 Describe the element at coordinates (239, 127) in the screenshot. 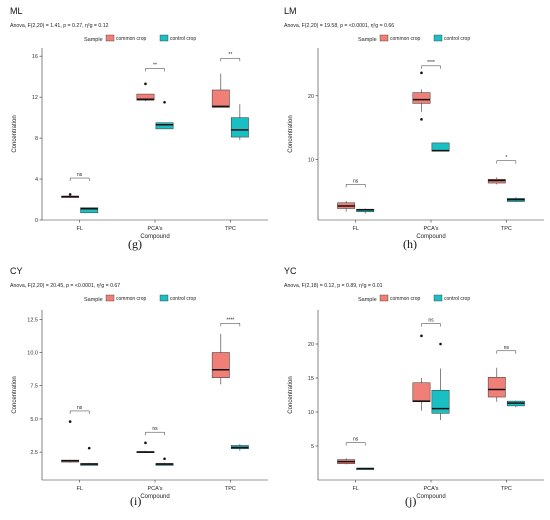

I see `box-control-tpc` at that location.